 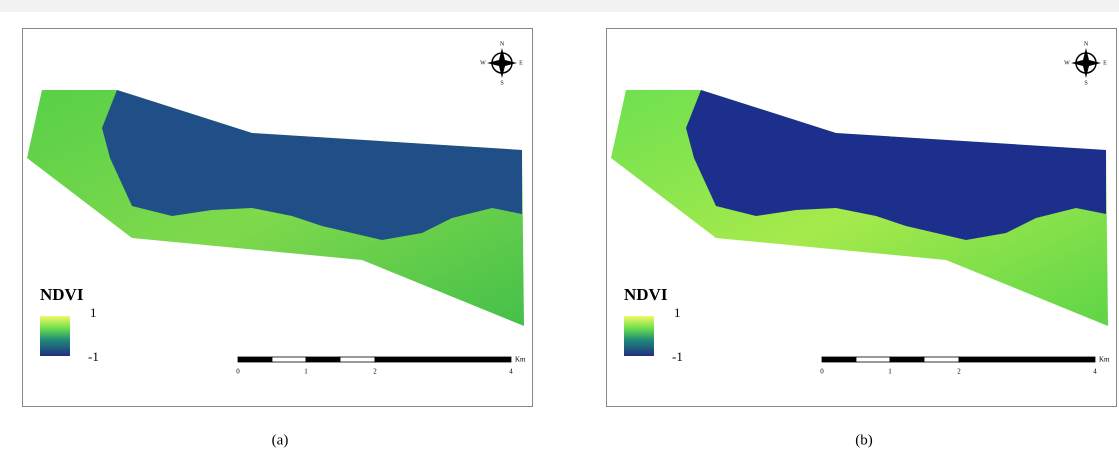 I want to click on caption: (b), so click(x=864, y=440).